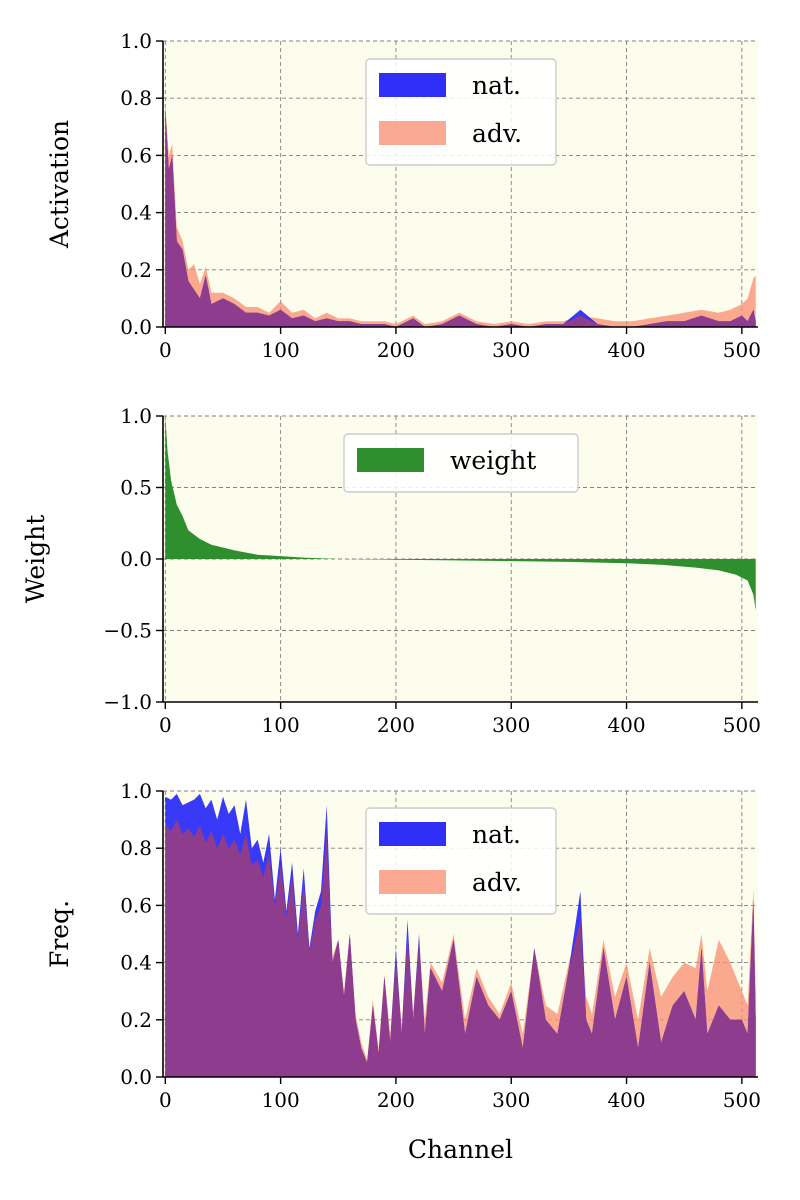  Describe the element at coordinates (35, 559) in the screenshot. I see `y-axis-label: Weight` at that location.